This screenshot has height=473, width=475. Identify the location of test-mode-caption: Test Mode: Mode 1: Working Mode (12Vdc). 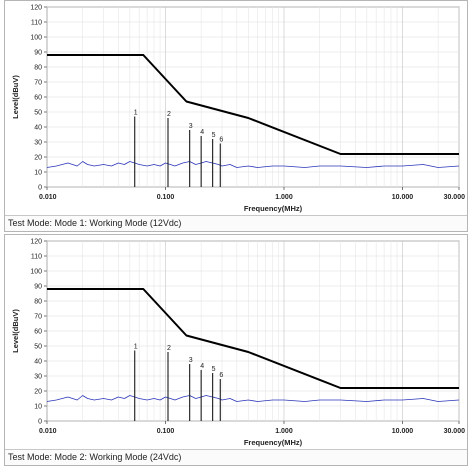
(236, 223).